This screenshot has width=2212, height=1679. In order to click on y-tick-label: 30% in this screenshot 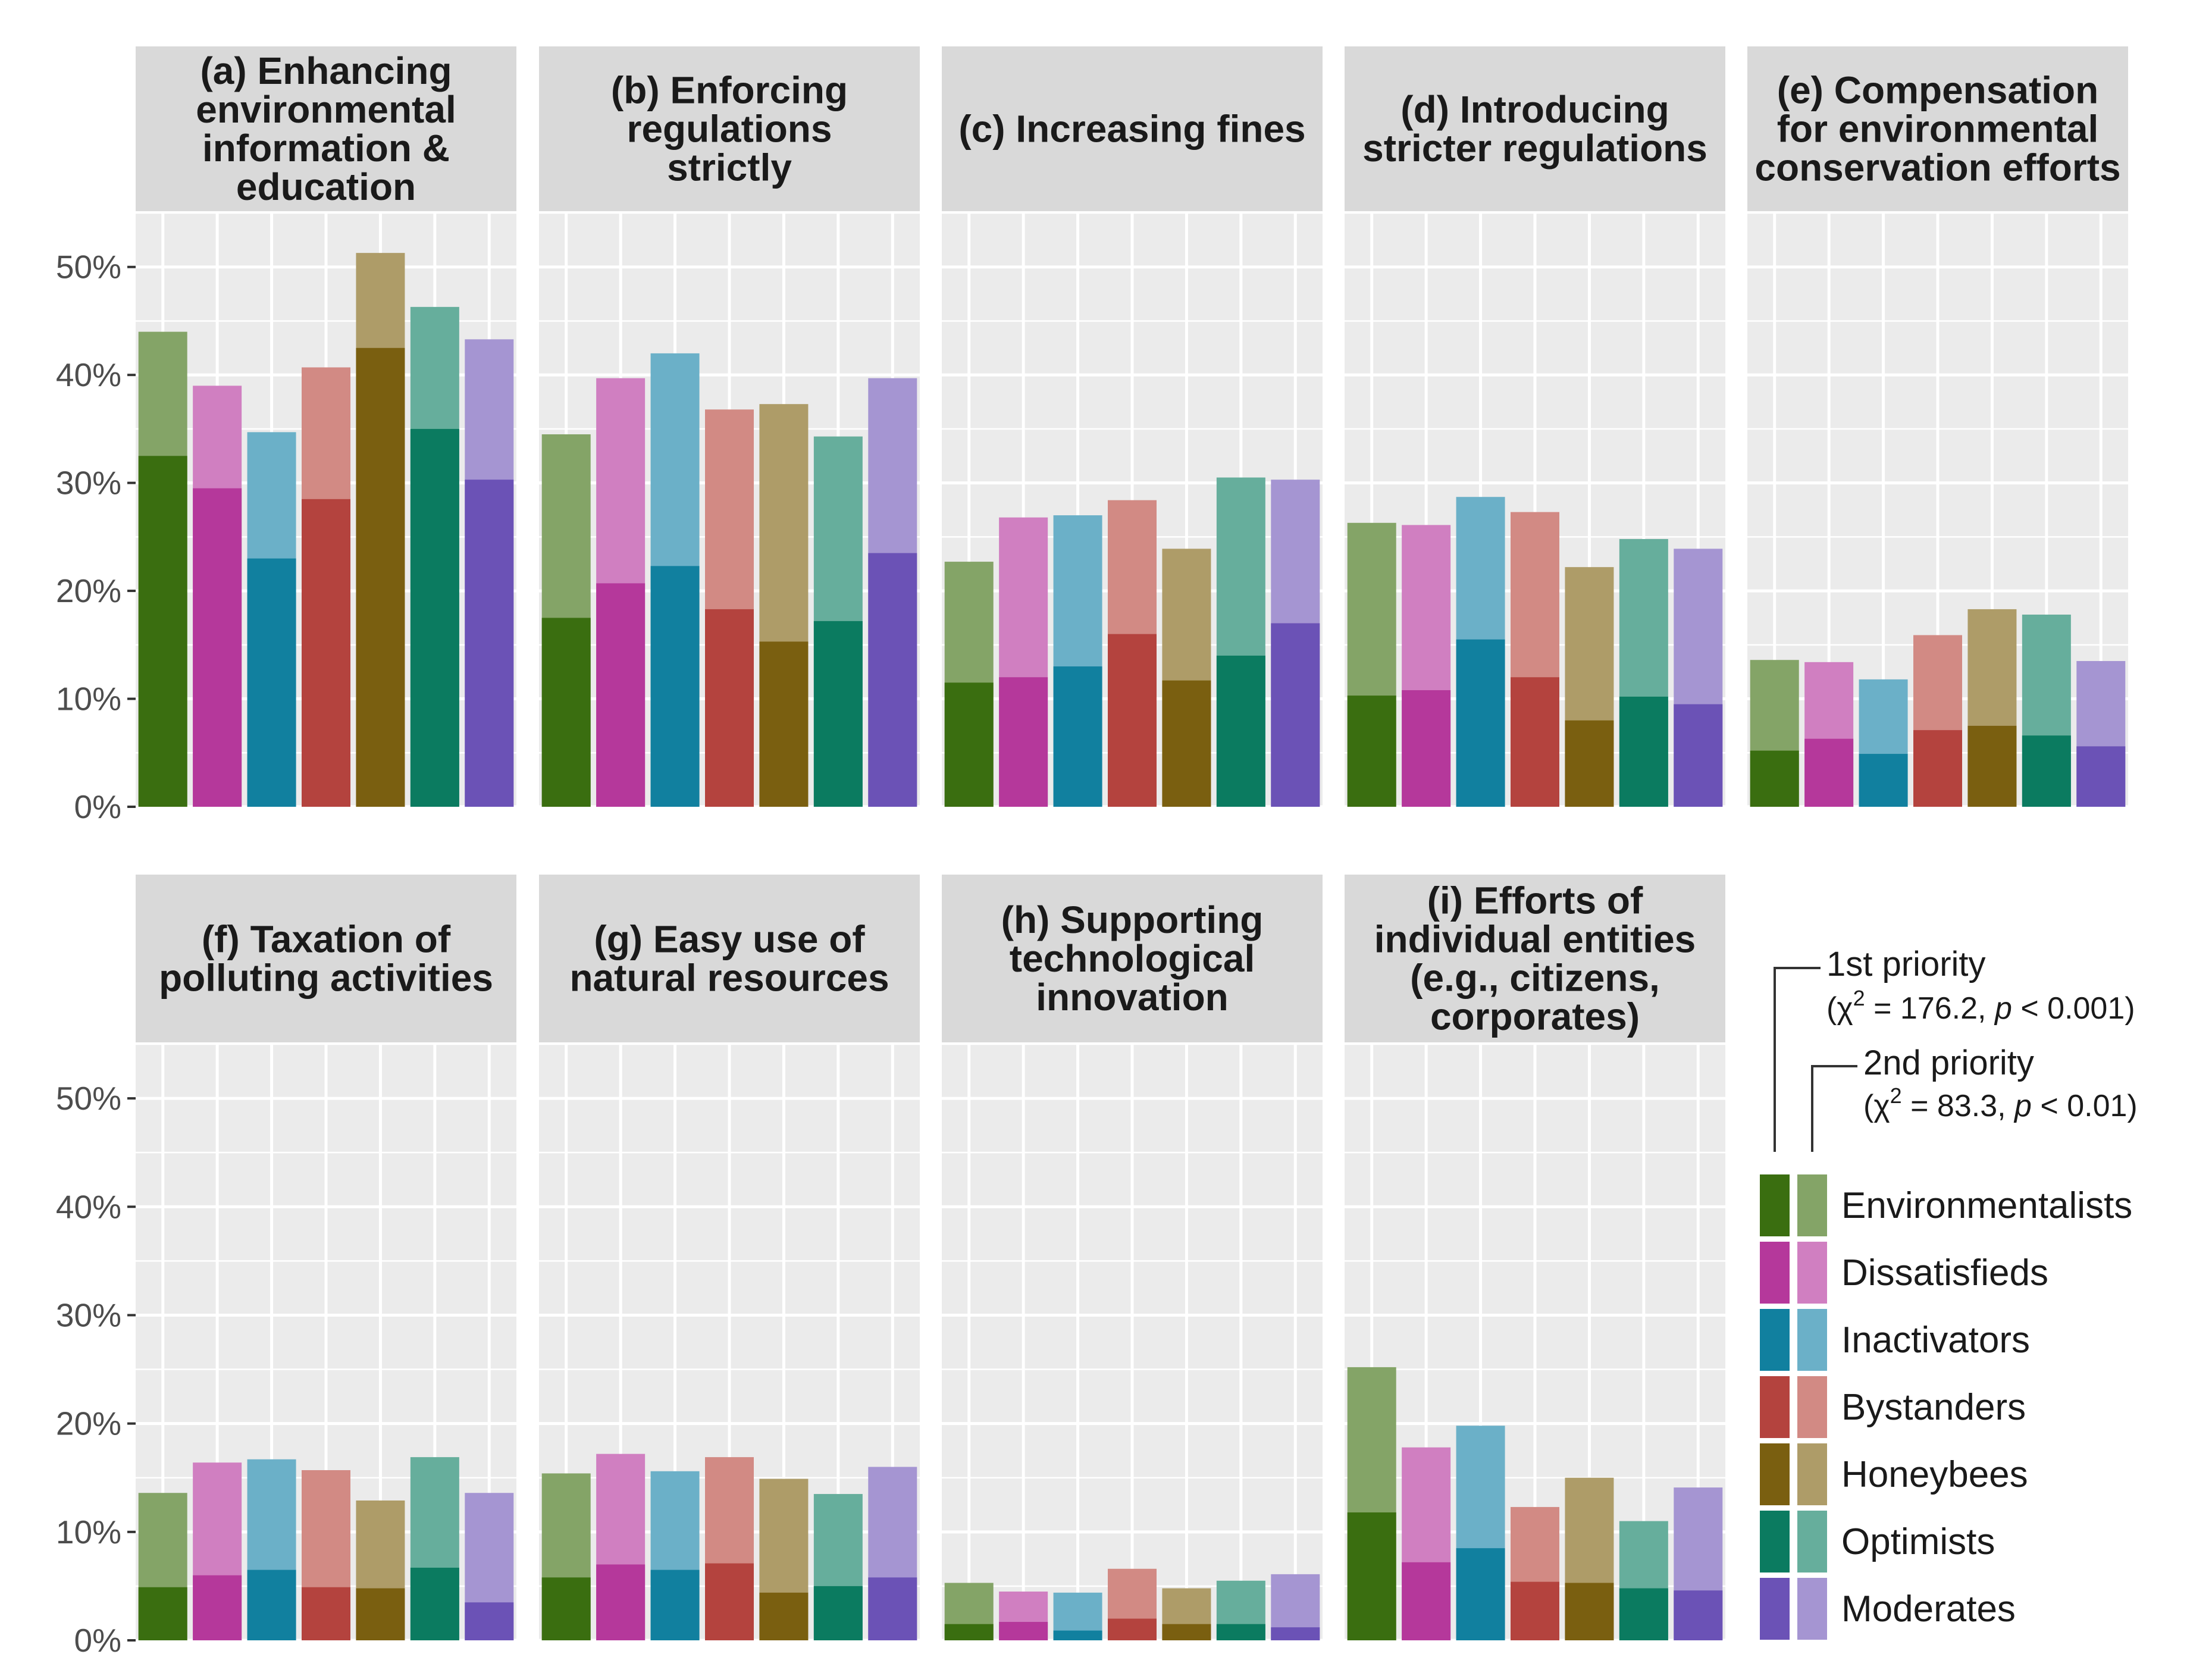, I will do `click(88, 483)`.